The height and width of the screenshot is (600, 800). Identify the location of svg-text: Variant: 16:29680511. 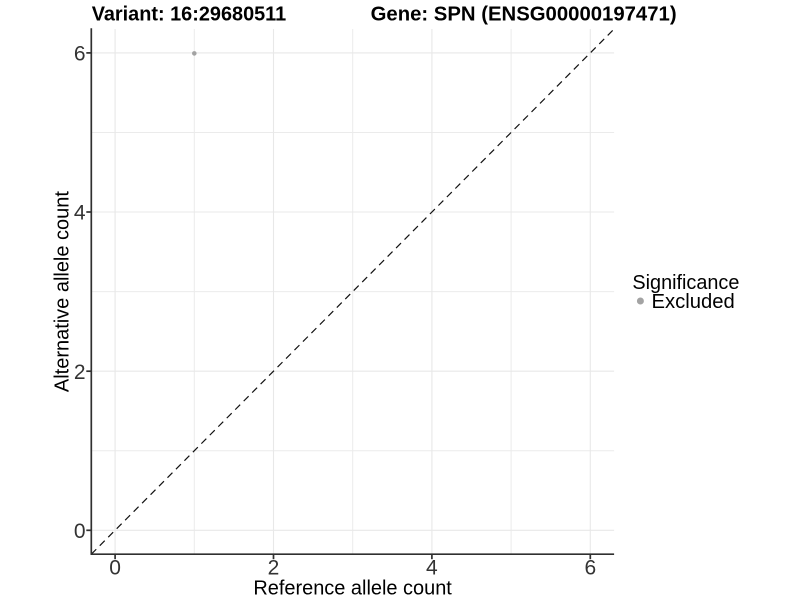
(189, 15).